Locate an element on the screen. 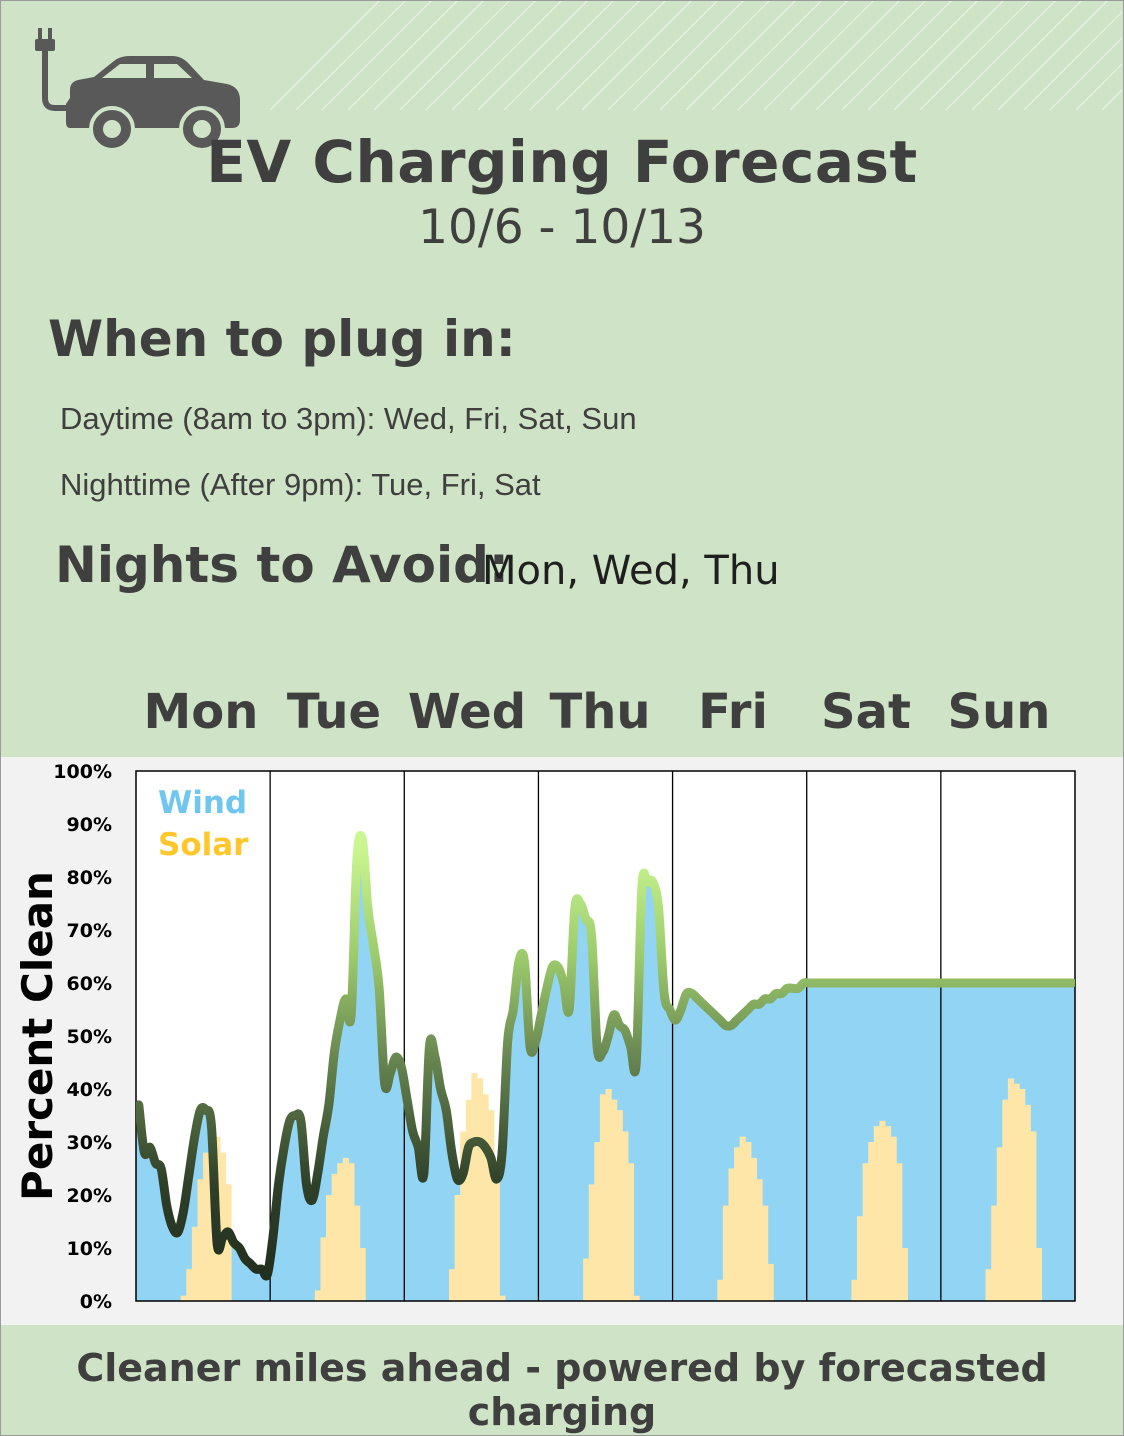  decorative-hatch is located at coordinates (696, 55).